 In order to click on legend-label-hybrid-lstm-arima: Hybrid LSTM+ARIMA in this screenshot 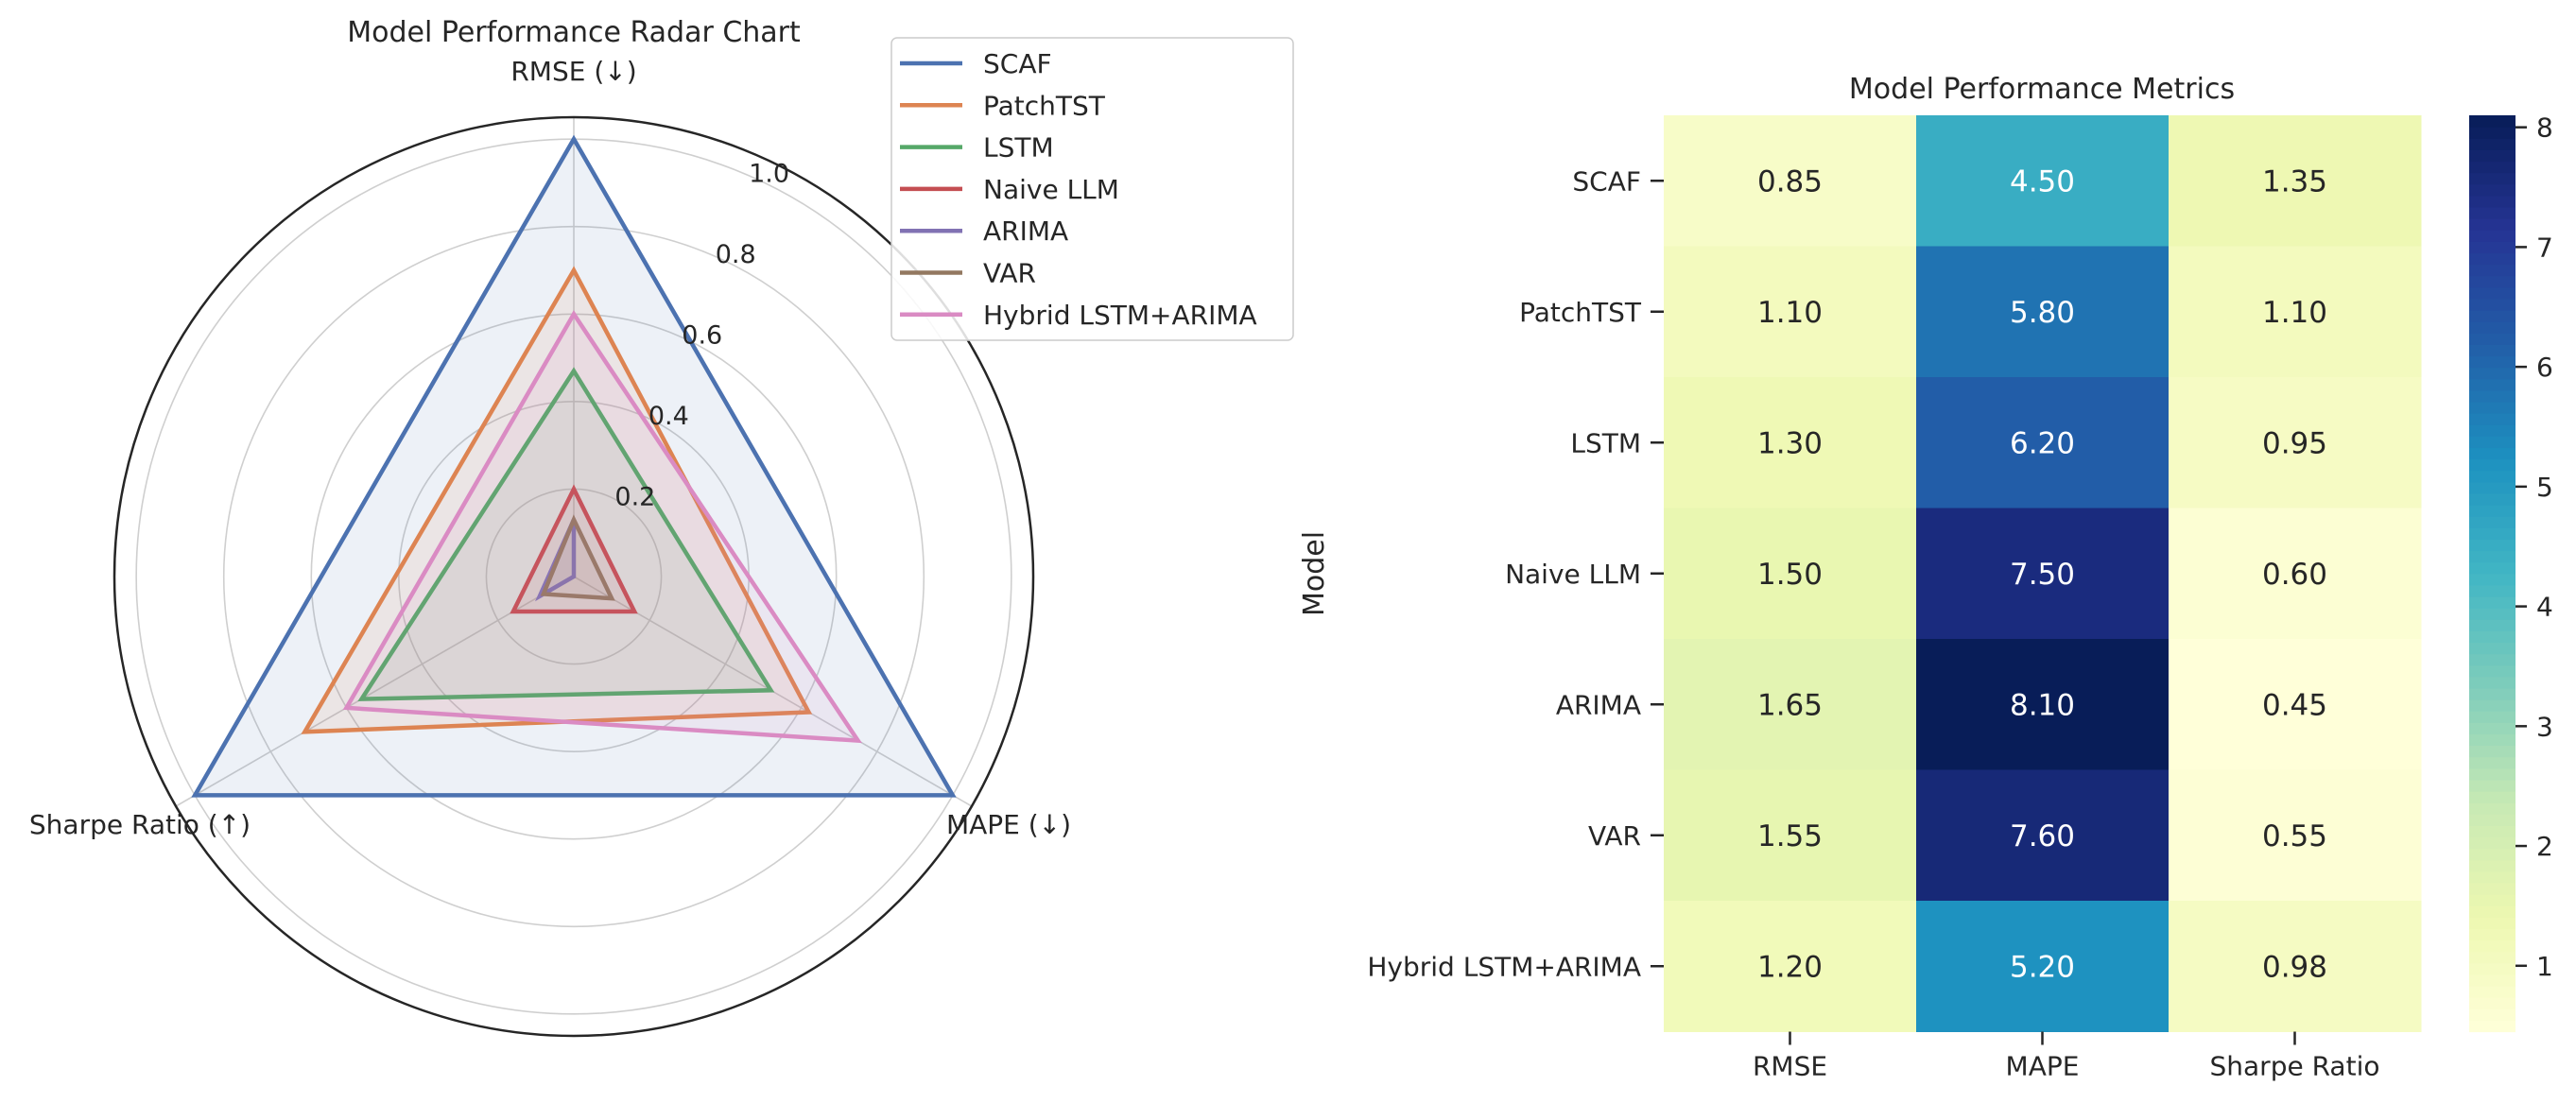, I will do `click(1120, 315)`.